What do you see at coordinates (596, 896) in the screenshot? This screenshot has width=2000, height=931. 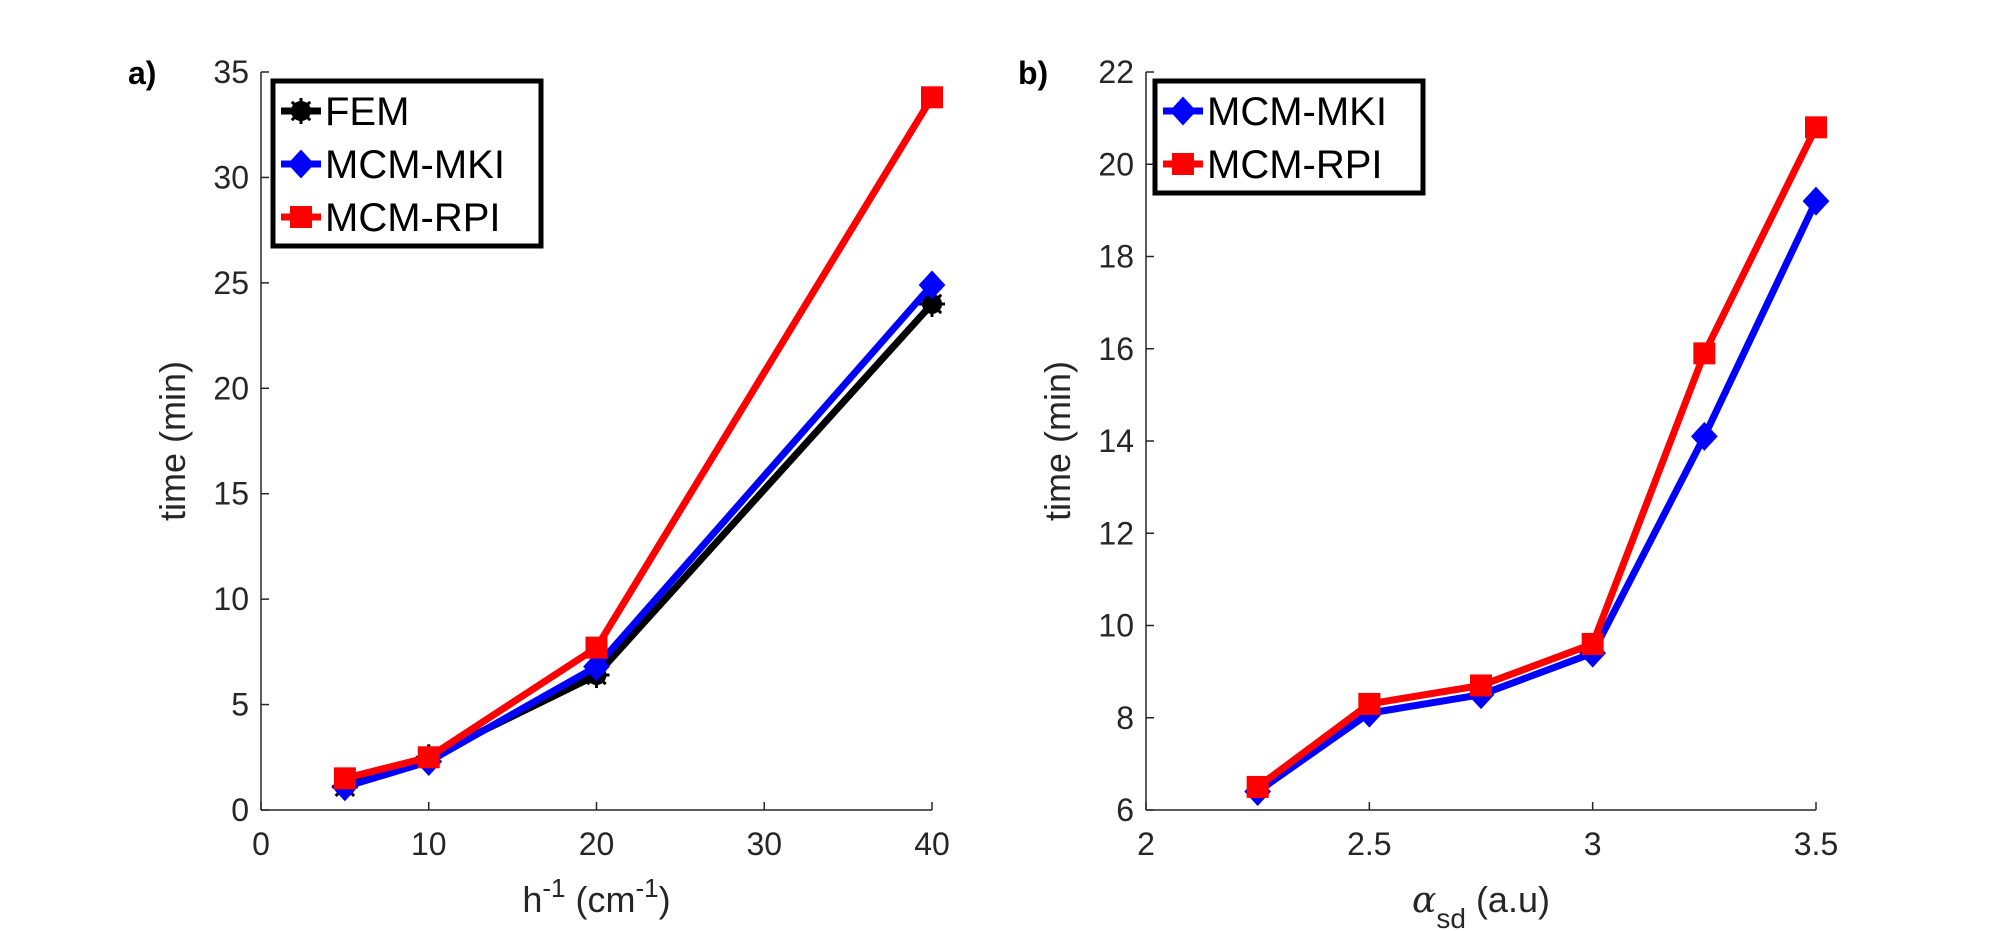 I see `x-axis-label: h-1 (cm-1)` at bounding box center [596, 896].